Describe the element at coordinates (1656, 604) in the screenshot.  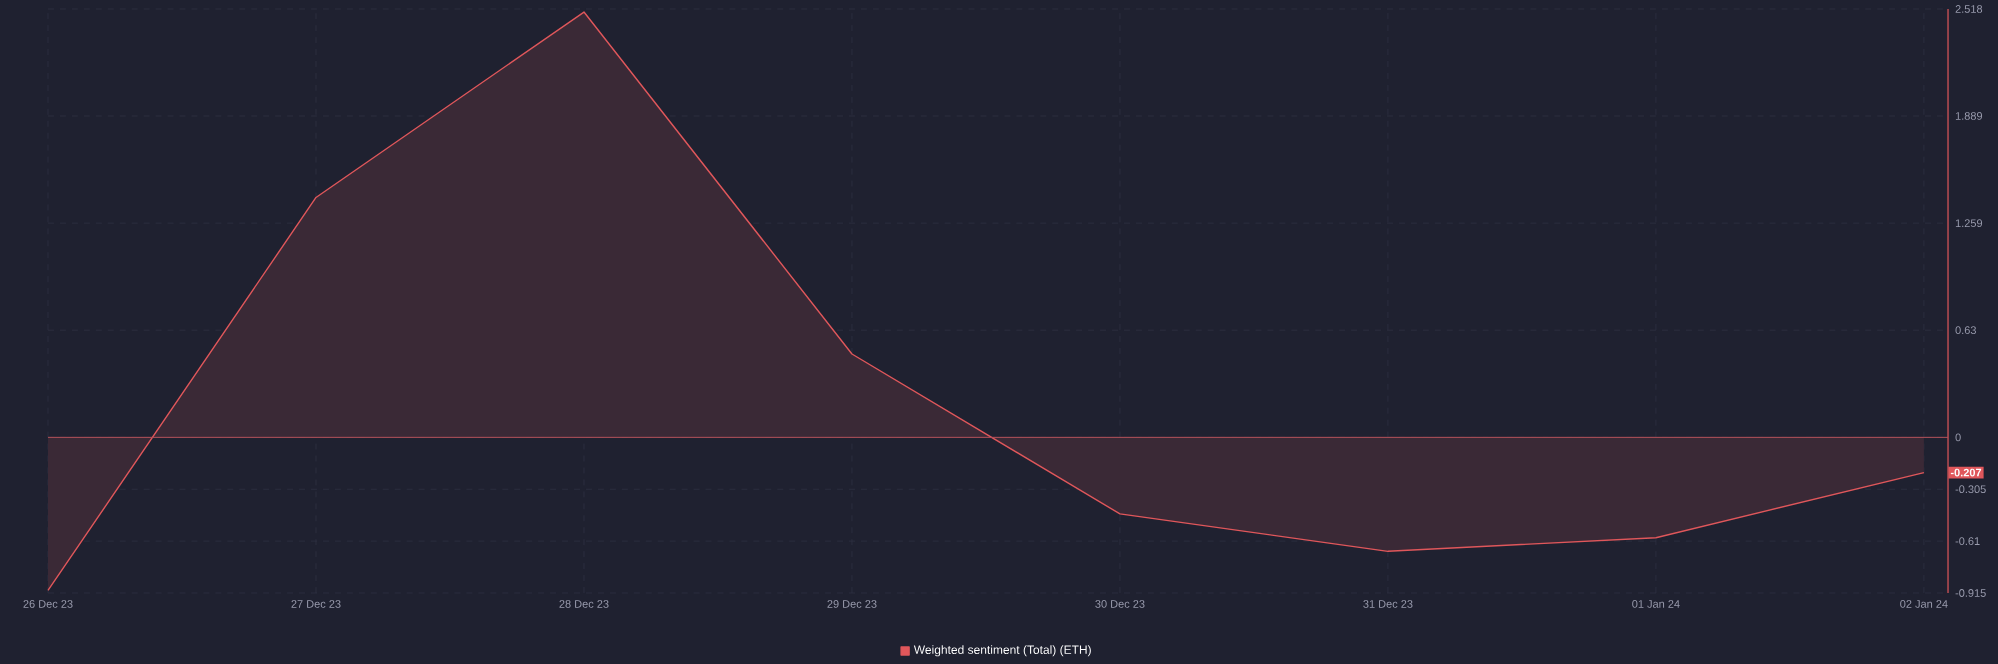
I see `x-tick-label: 01 Jan 24` at that location.